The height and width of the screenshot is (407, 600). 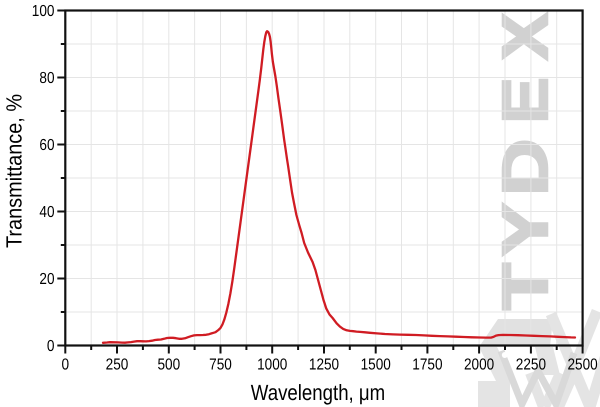 I want to click on svg-text: D, so click(x=525, y=167).